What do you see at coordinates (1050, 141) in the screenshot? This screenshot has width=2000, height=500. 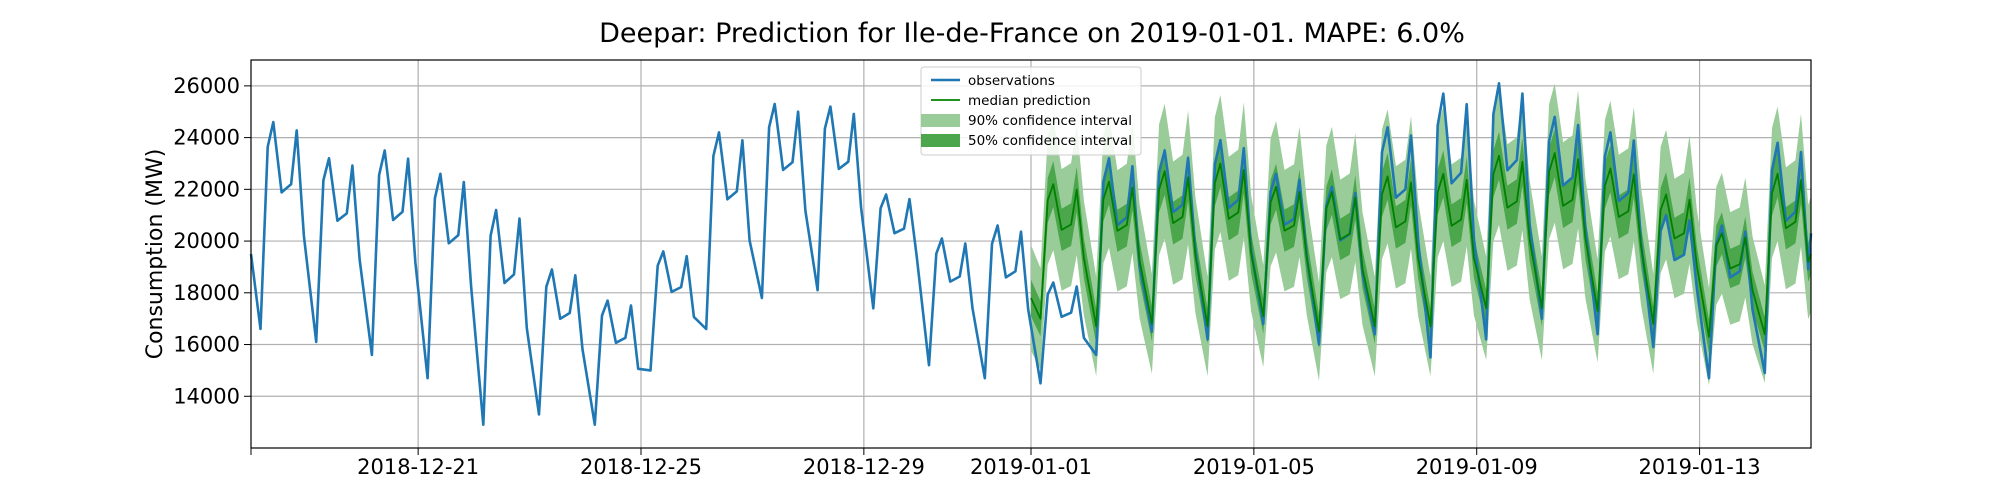 I see `legend-ci50-label: 50% confidence interval` at bounding box center [1050, 141].